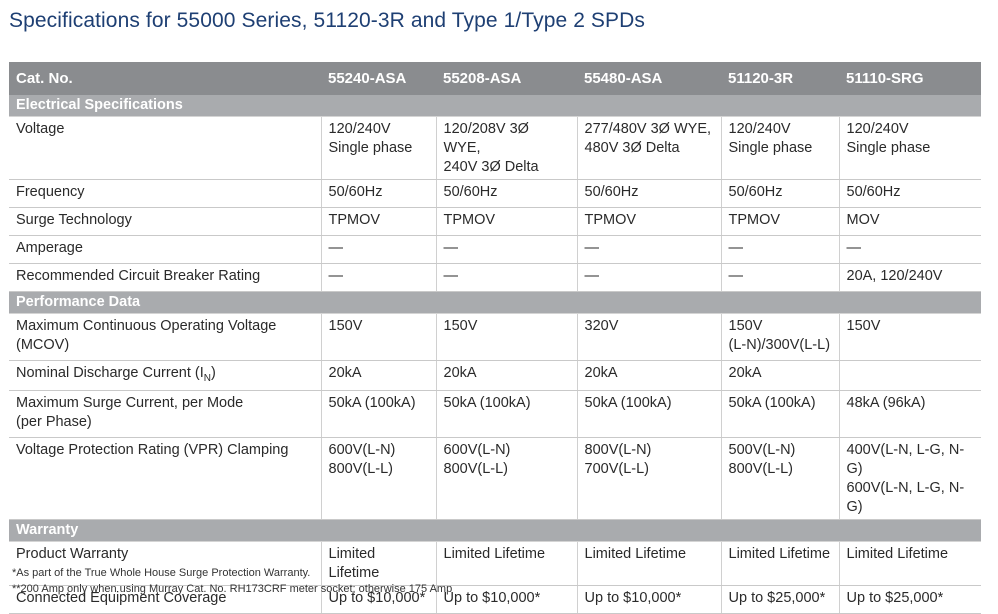 The width and height of the screenshot is (998, 614). I want to click on section-warranty: Warranty, so click(495, 530).